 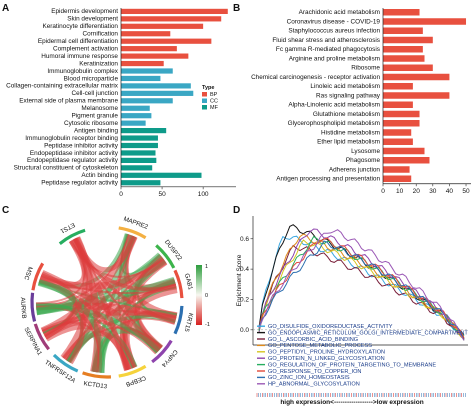 I want to click on bar-b-label: Glutathione metabolism, so click(x=346, y=114).